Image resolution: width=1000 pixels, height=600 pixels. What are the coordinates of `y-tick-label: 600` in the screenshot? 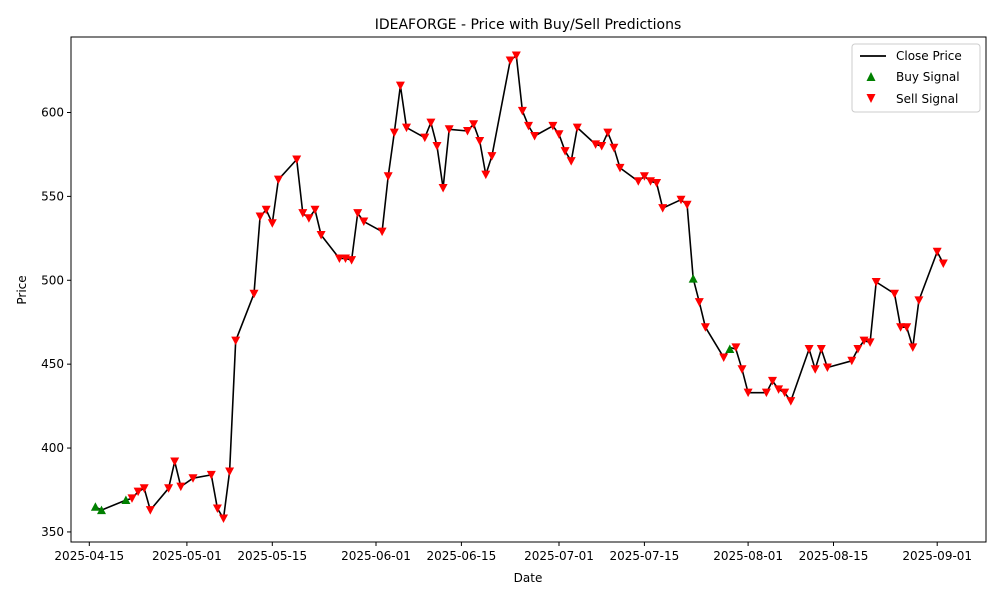 It's located at (52, 112).